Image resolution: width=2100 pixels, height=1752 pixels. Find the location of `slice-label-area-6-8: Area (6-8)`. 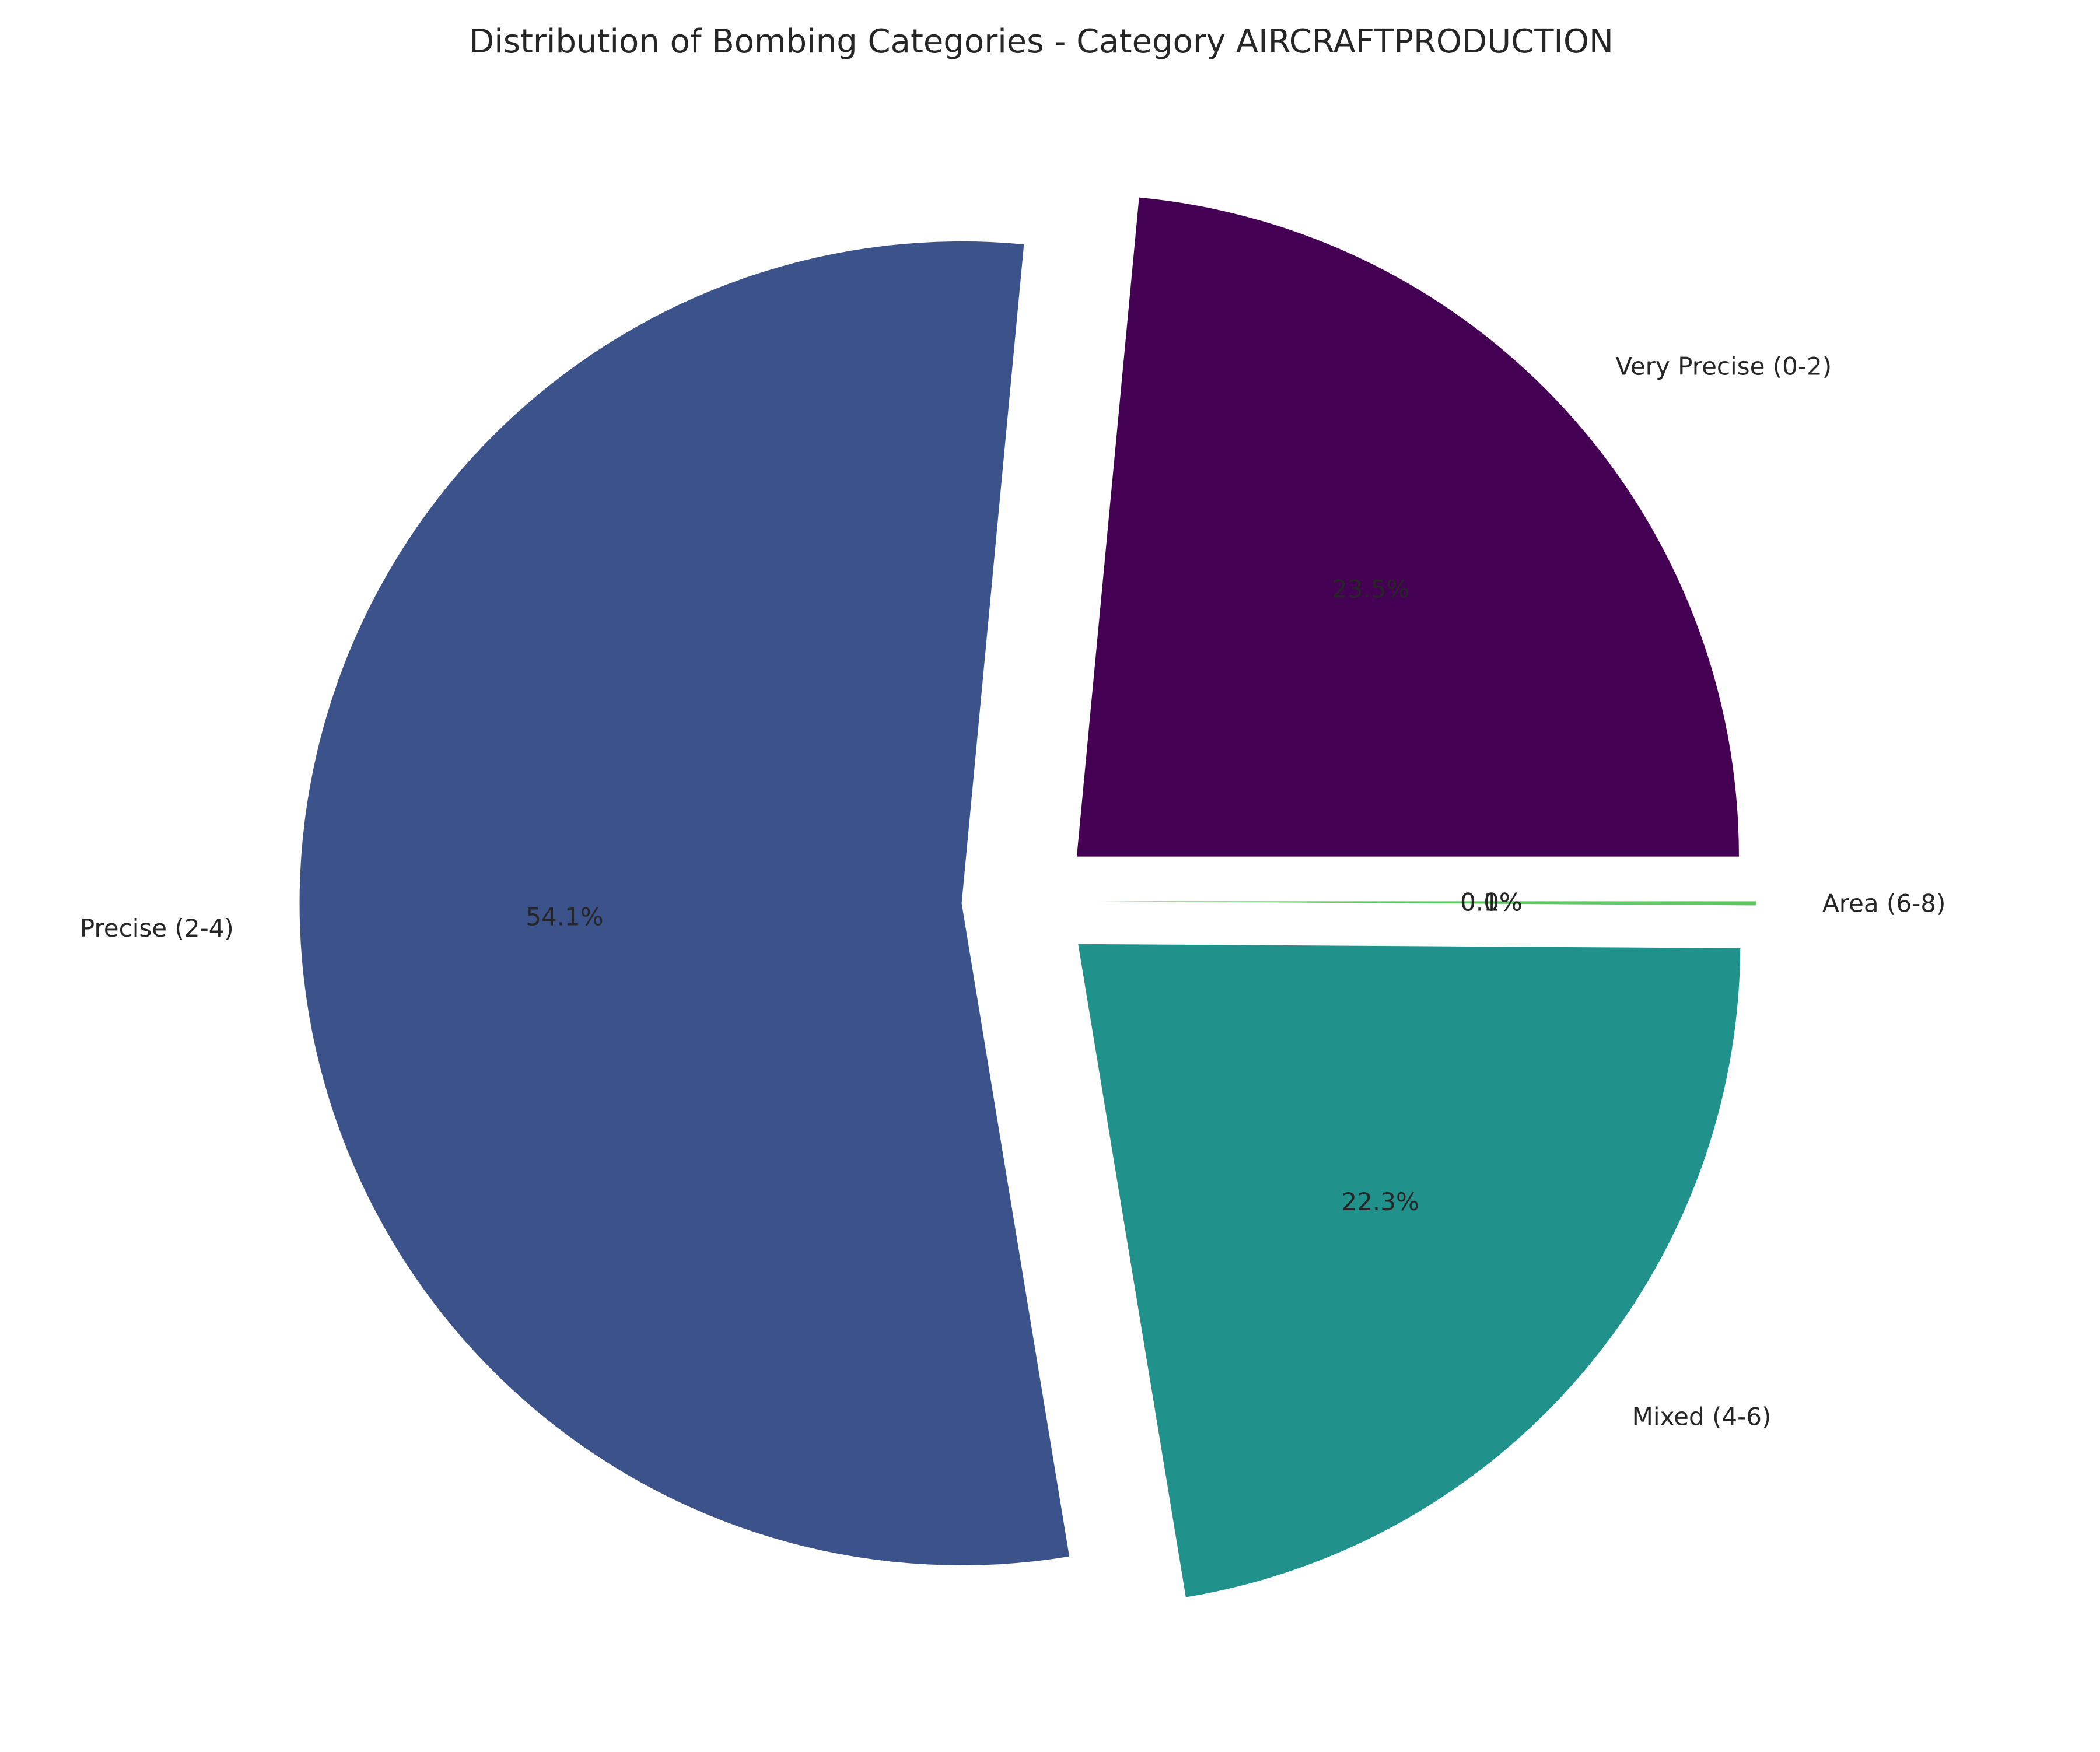

slice-label-area-6-8: Area (6-8) is located at coordinates (1883, 903).